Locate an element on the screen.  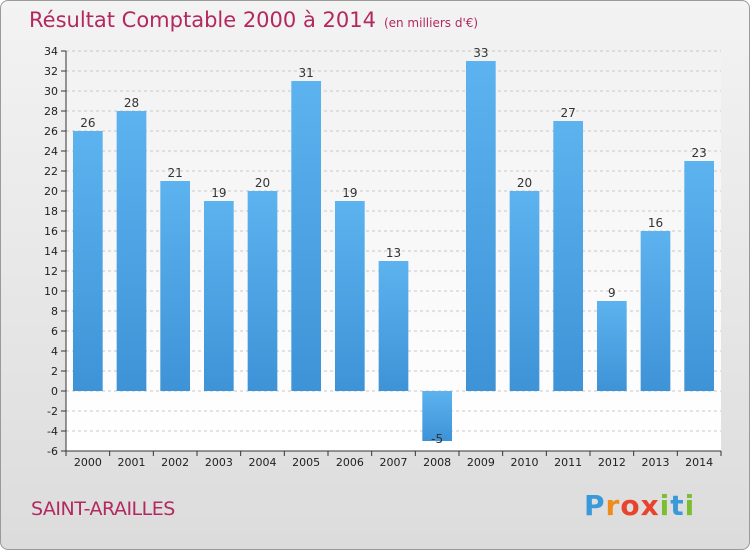
y-tick-label: 4 is located at coordinates (54, 351).